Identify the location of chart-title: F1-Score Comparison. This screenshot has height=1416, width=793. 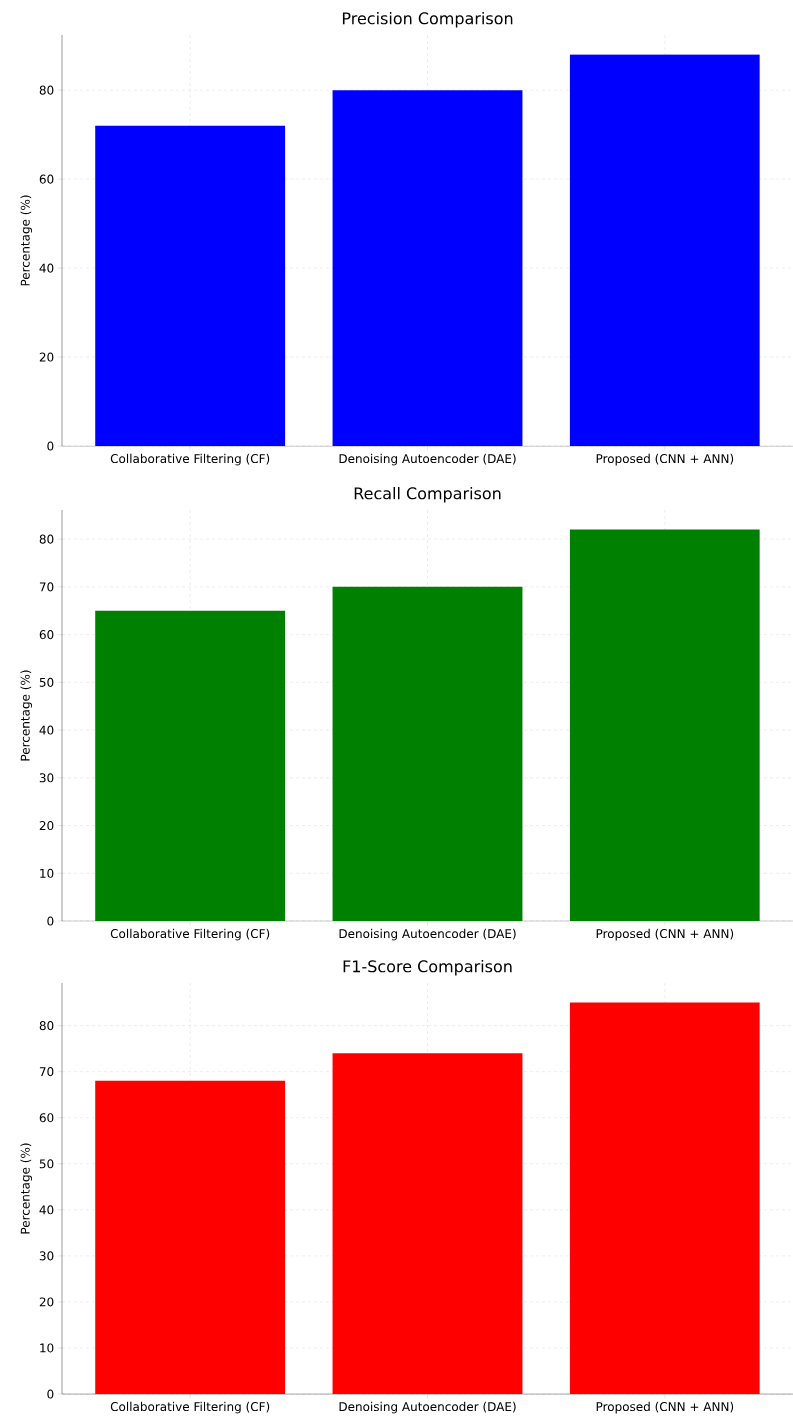
(427, 968).